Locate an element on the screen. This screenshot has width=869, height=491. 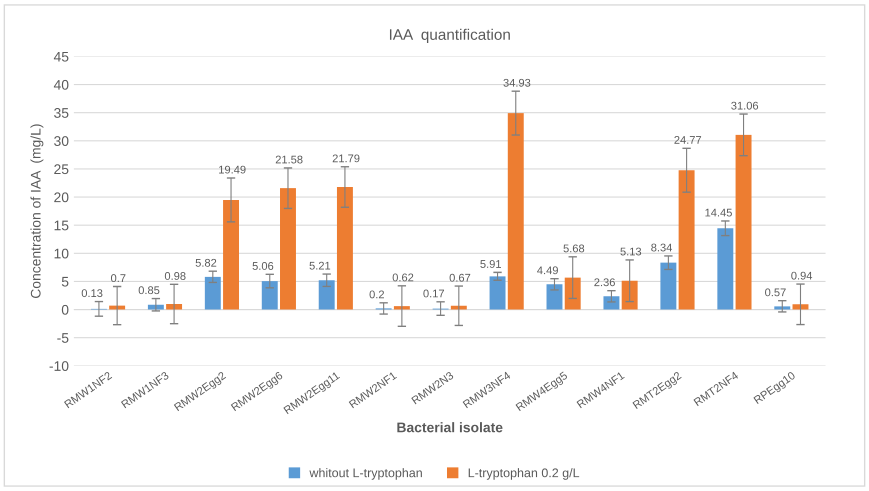
data-label: 5.68 is located at coordinates (573, 248).